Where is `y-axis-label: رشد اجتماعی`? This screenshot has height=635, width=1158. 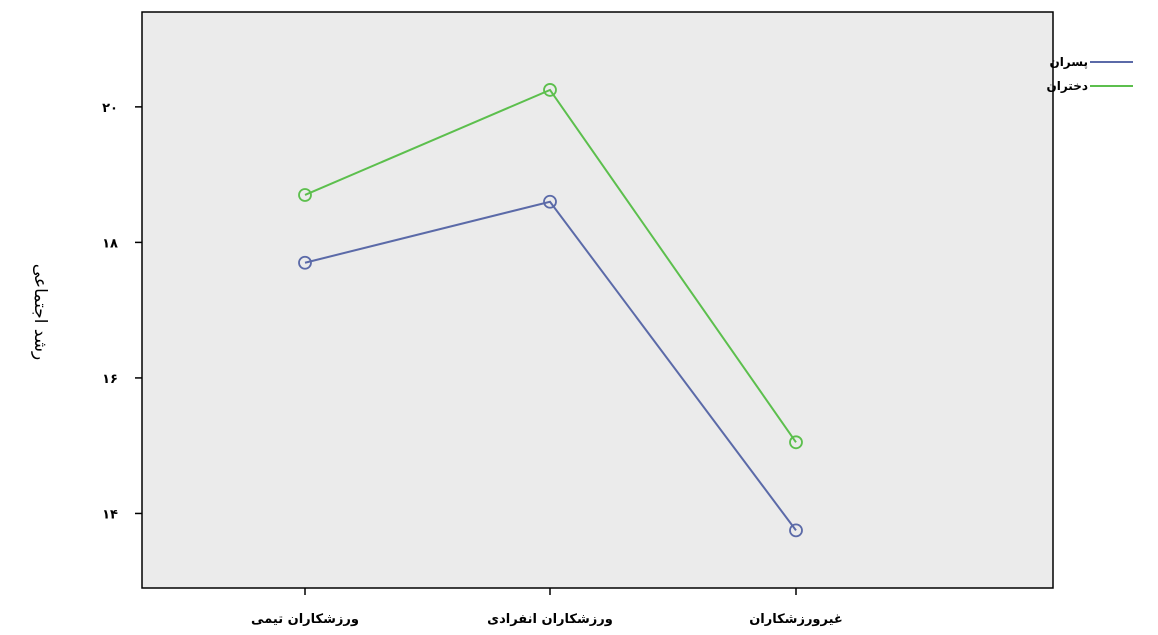
y-axis-label: رشد اجتماعی is located at coordinates (40, 312).